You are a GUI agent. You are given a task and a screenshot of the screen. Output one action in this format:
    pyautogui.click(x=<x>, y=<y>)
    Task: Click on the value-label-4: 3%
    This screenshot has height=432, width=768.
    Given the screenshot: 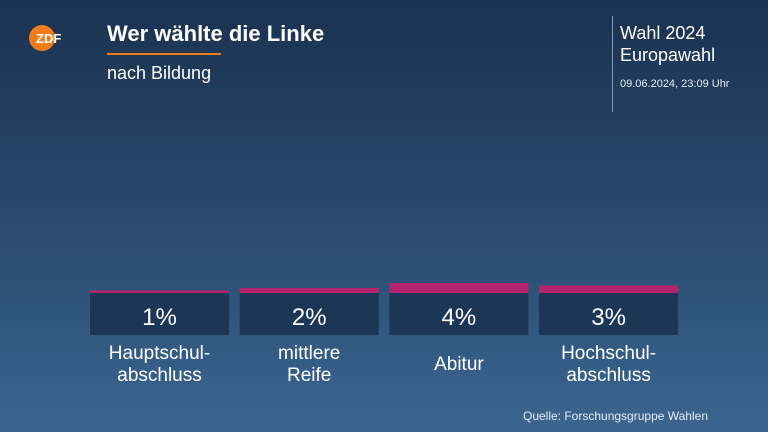 What is the action you would take?
    pyautogui.click(x=608, y=317)
    